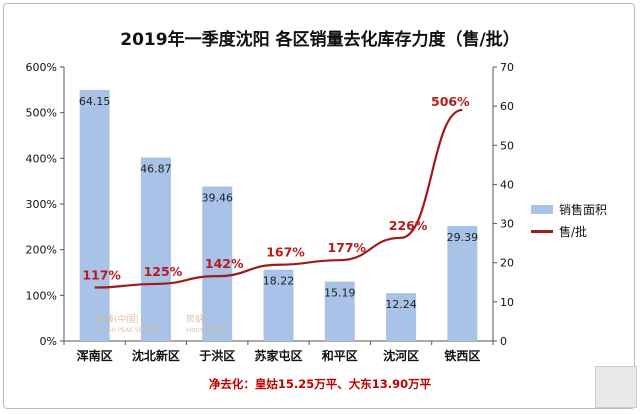  What do you see at coordinates (339, 355) in the screenshot?
I see `x-tick-label: 和平区` at bounding box center [339, 355].